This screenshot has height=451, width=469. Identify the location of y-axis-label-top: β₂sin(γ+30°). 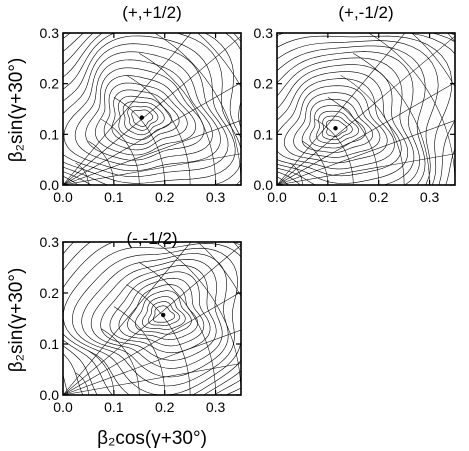
(16, 110).